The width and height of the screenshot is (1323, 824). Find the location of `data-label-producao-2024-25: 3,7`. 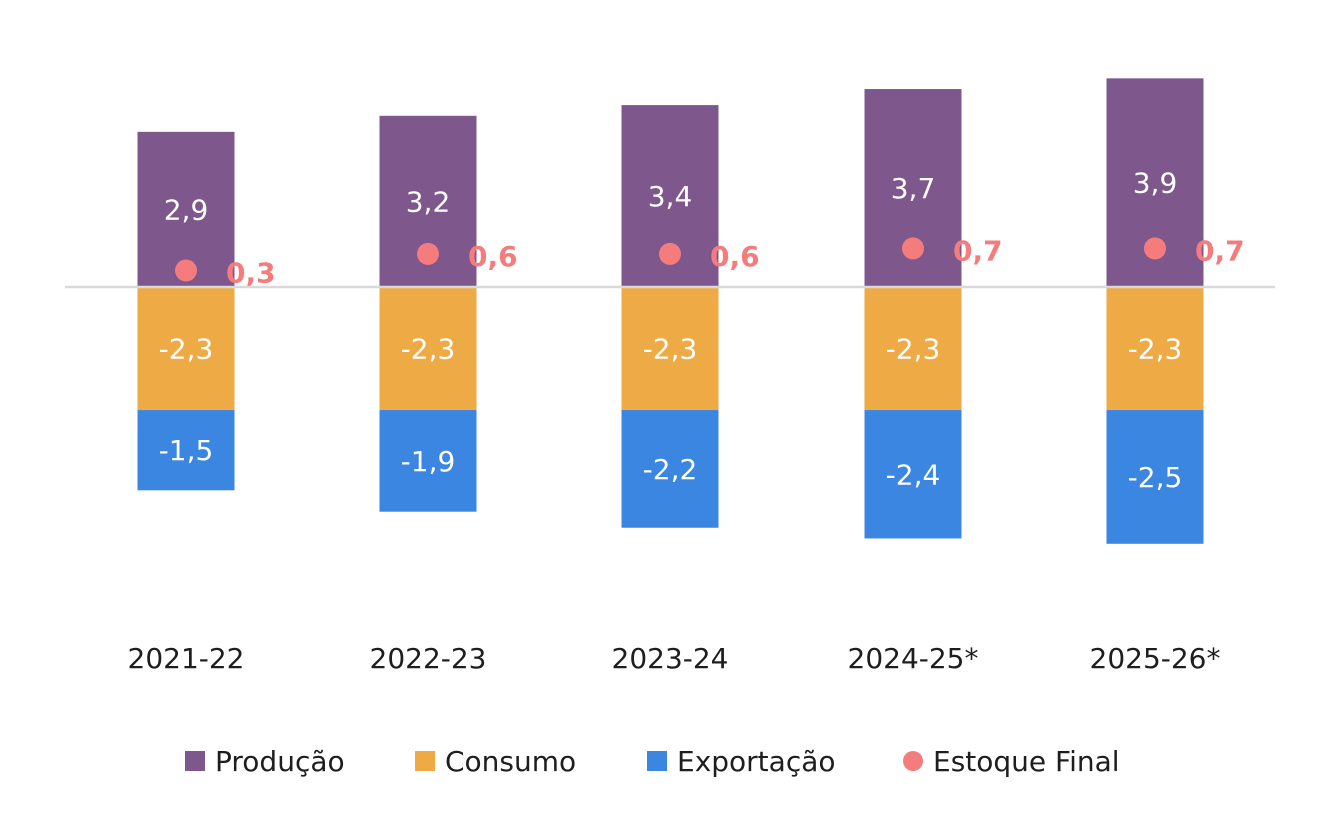

data-label-producao-2024-25: 3,7 is located at coordinates (913, 188).